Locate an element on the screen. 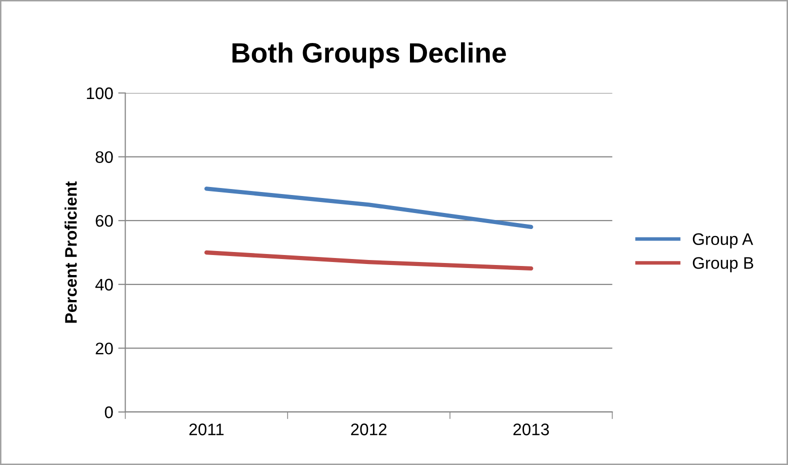 The height and width of the screenshot is (465, 788). x-tick-label: 2011 is located at coordinates (206, 430).